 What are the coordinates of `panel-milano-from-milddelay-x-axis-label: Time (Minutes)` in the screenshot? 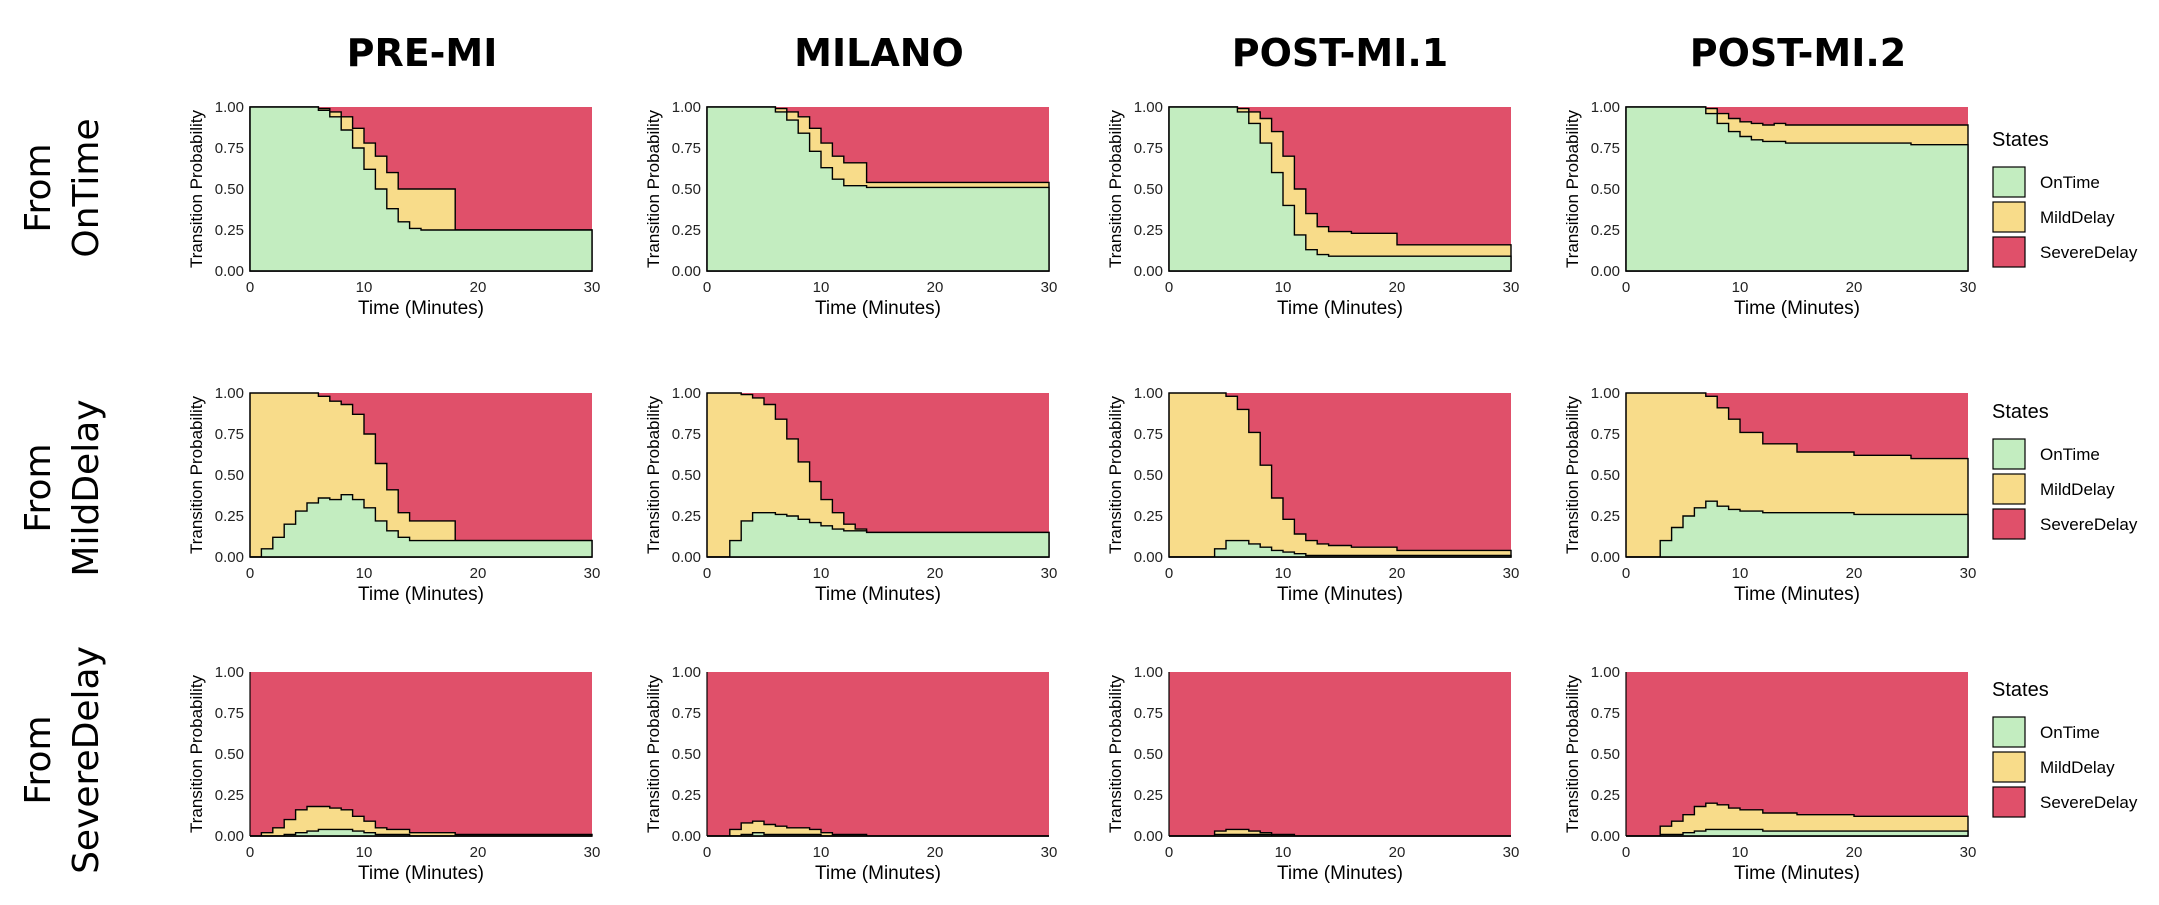 It's located at (878, 594).